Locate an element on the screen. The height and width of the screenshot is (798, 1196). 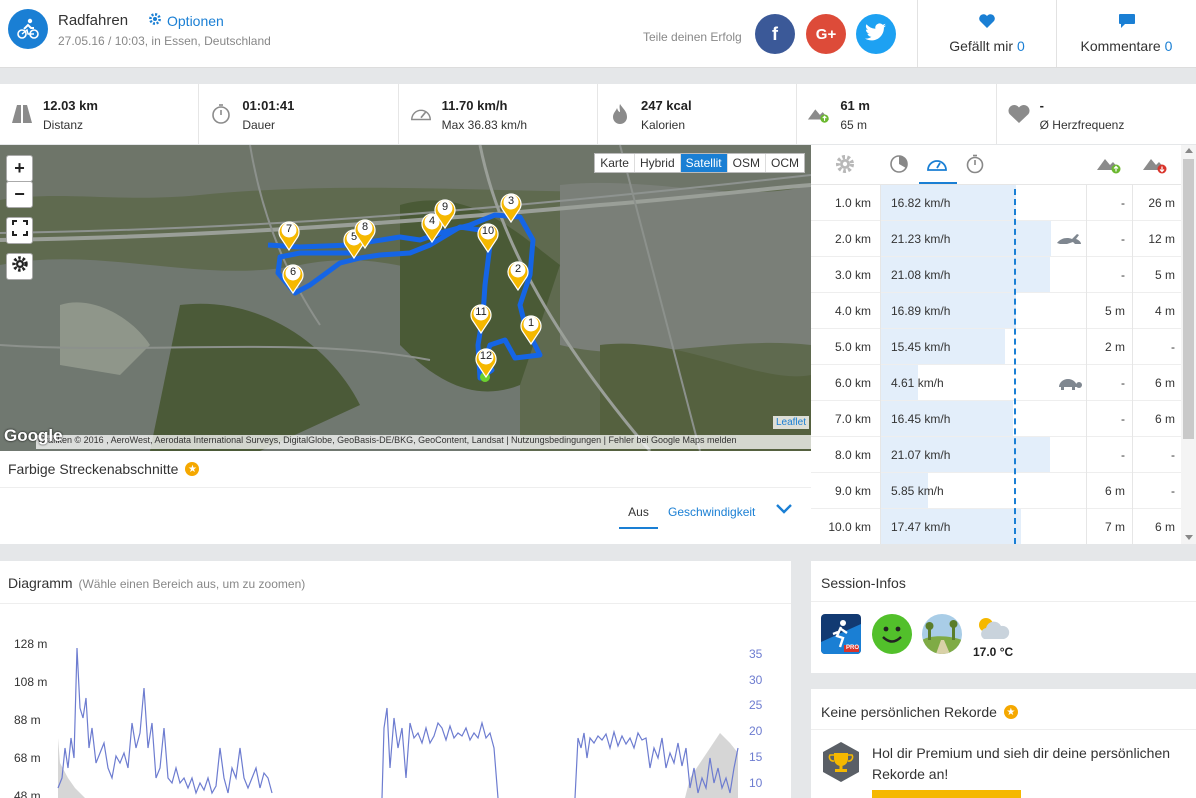
segment-option-off: Aus is located at coordinates (638, 516).